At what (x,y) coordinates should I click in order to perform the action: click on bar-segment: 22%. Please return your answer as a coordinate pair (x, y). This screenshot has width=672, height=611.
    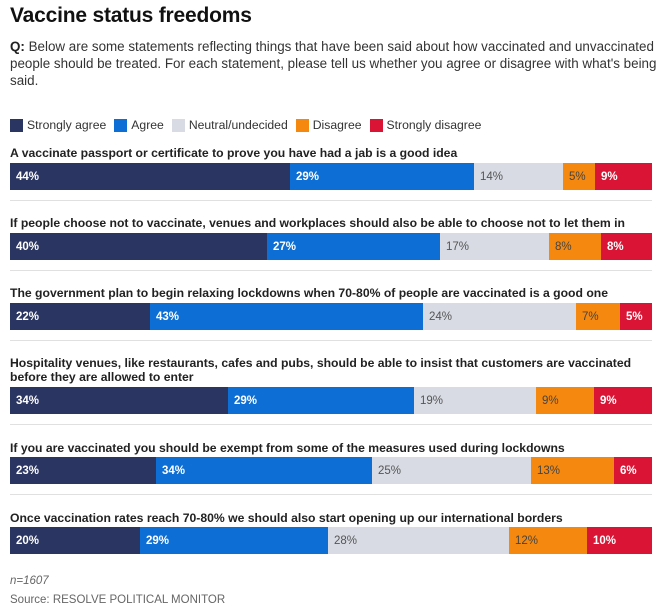
    Looking at the image, I should click on (80, 316).